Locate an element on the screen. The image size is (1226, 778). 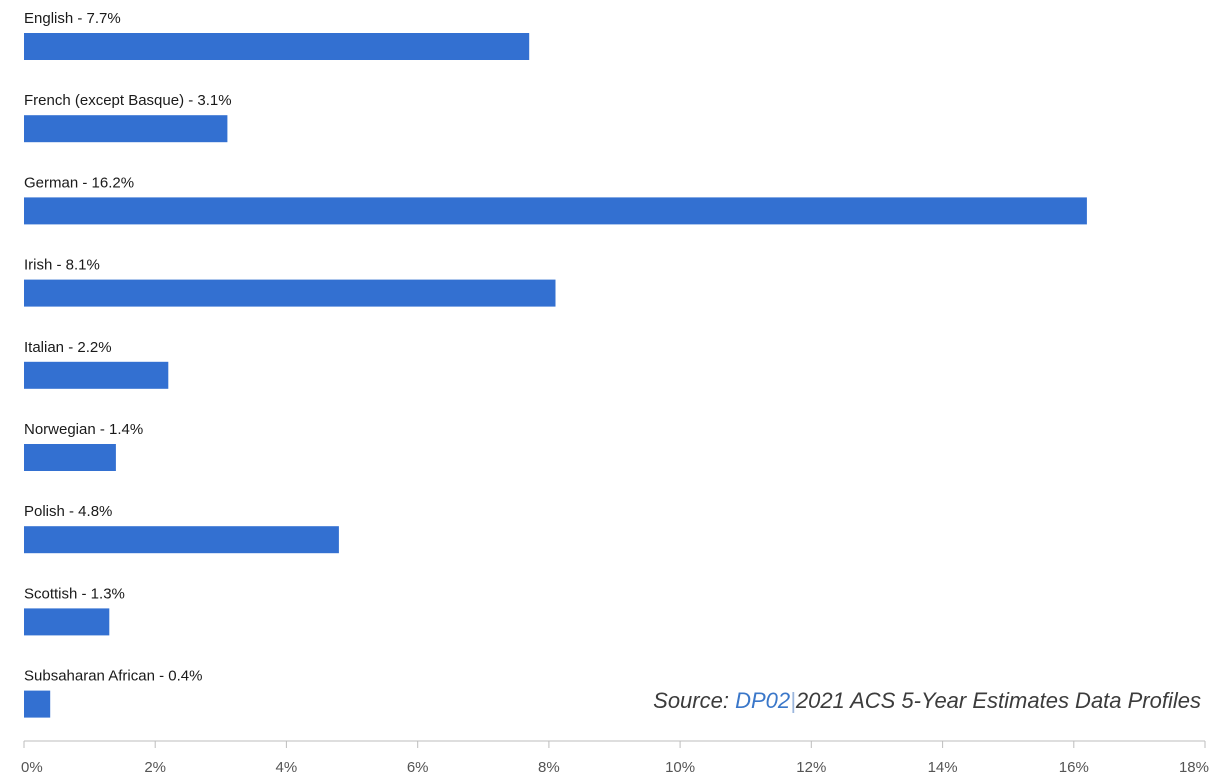
bar-label-irish: Irish - 8.1% is located at coordinates (62, 265).